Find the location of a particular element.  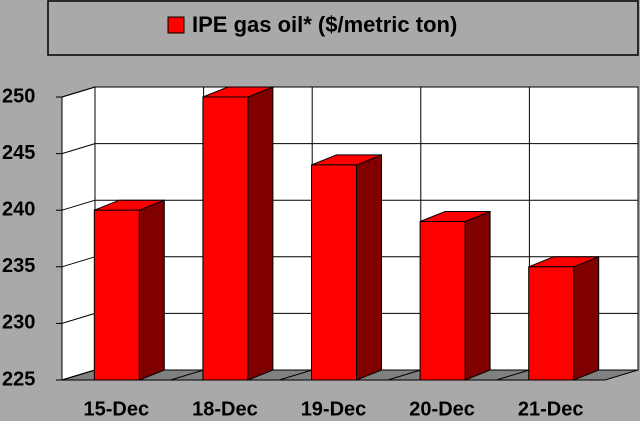

x-tick-label: 15-Dec is located at coordinates (116, 409).